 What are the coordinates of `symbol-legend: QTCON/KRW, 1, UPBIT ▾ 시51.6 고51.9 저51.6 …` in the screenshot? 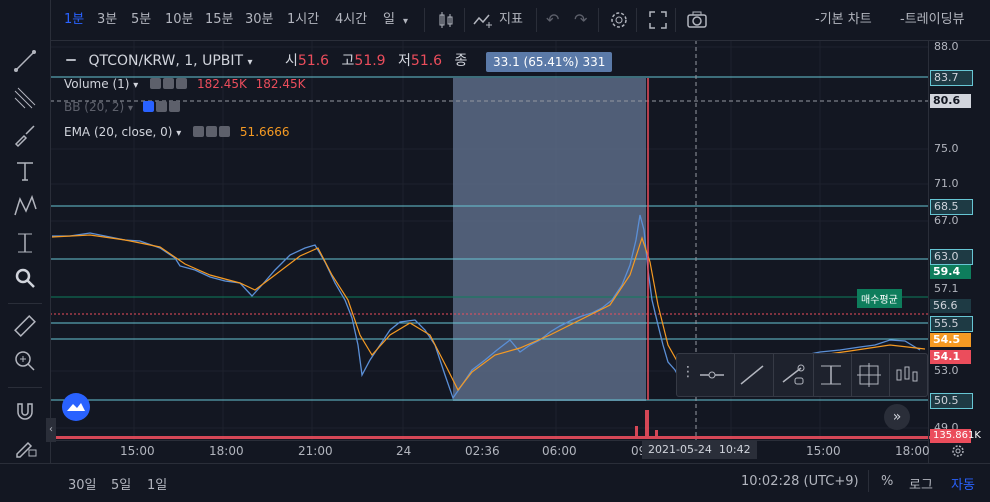 It's located at (265, 60).